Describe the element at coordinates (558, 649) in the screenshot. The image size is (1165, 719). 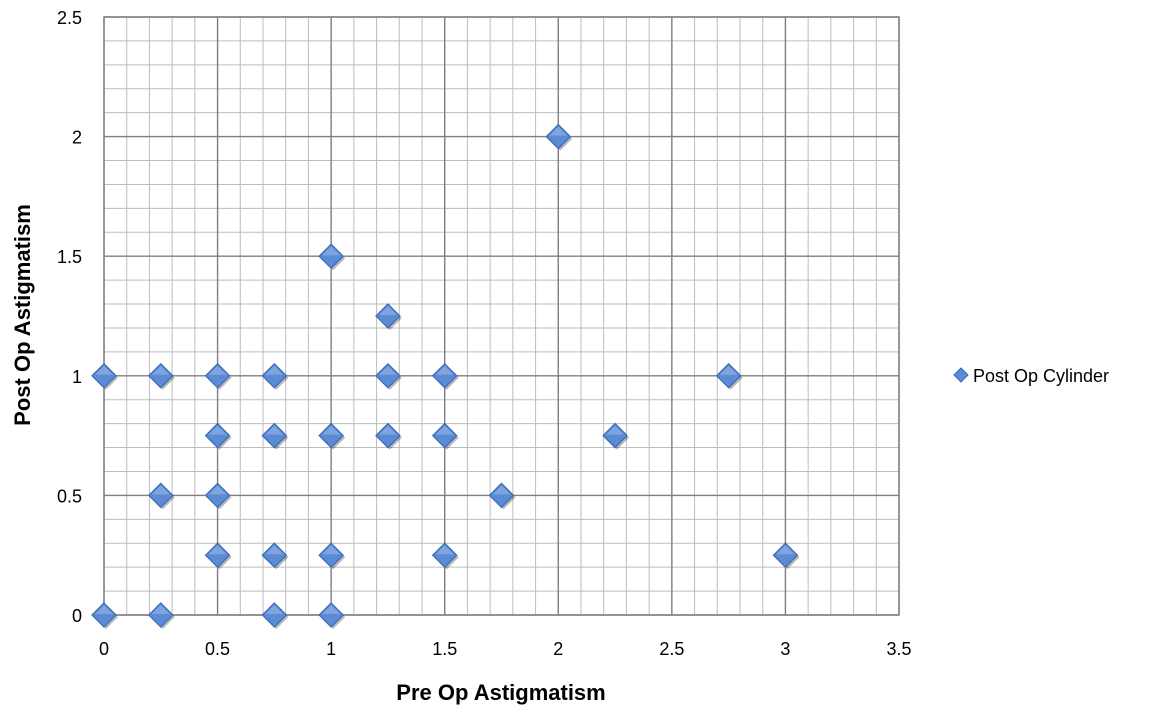
I see `x-tick-label: 2` at that location.